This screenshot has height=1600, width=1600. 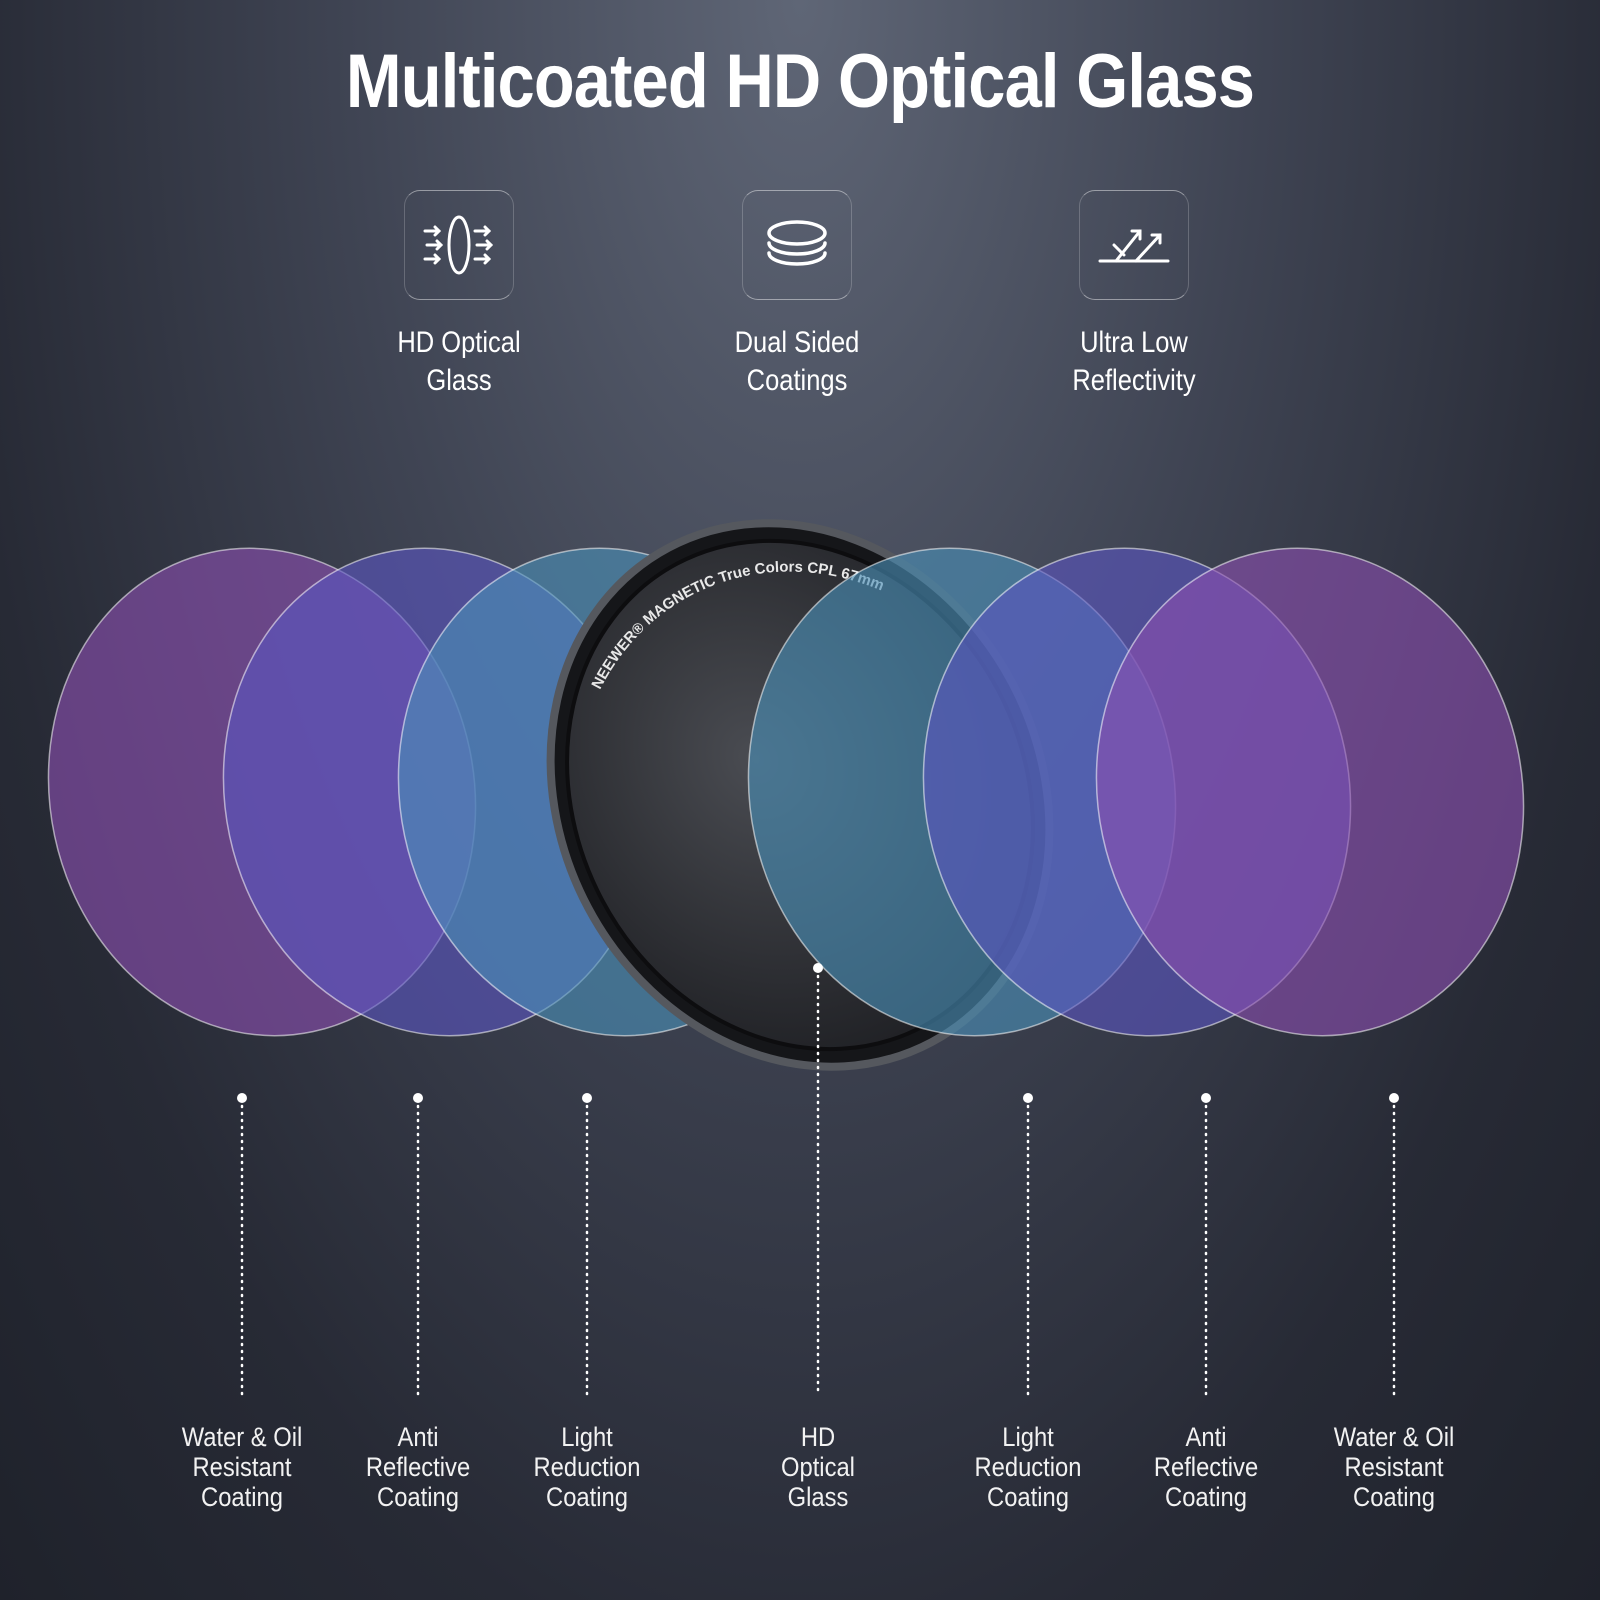 I want to click on low-reflection-icon, so click(x=1134, y=245).